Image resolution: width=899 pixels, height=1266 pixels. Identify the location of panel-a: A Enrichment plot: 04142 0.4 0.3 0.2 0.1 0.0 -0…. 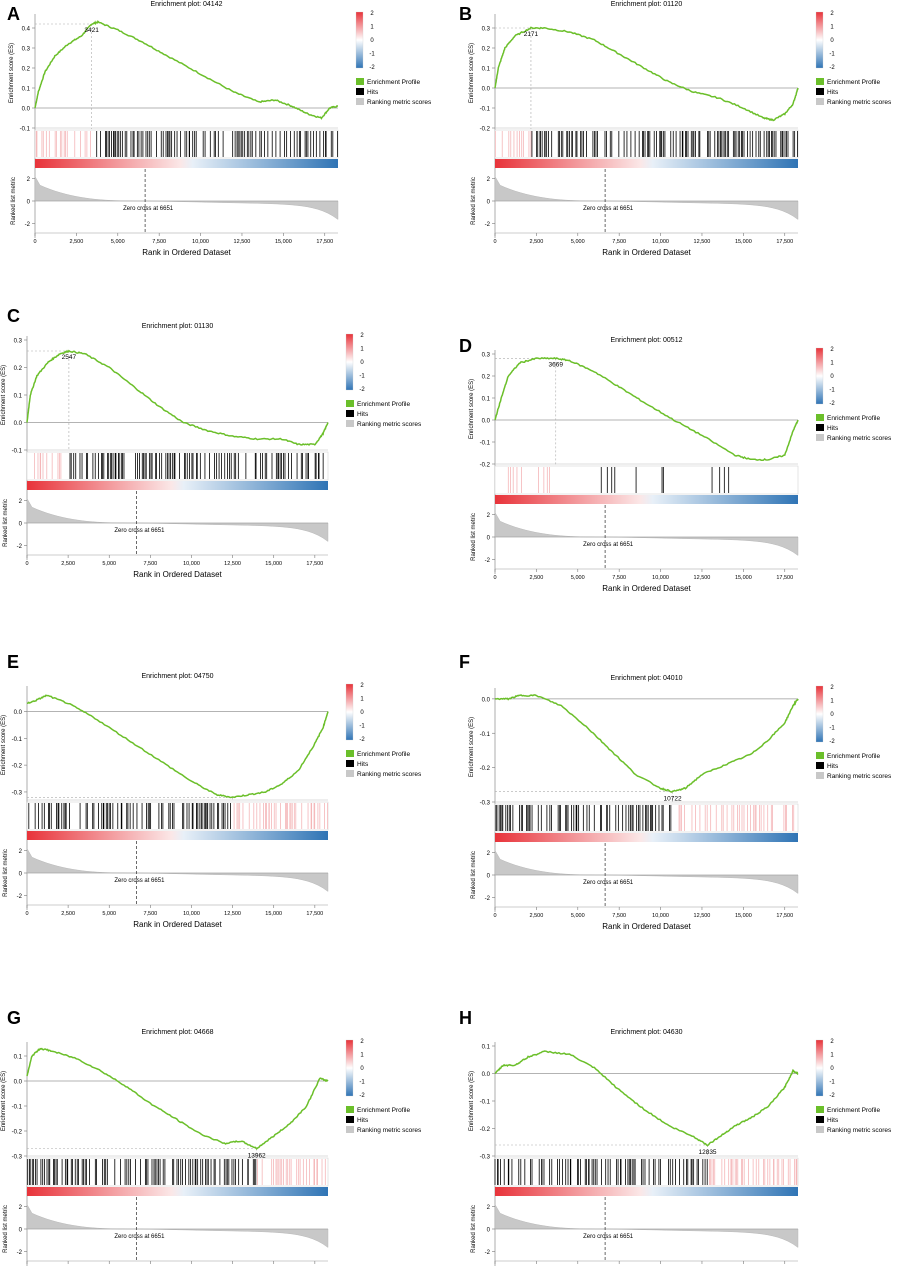
(219, 129).